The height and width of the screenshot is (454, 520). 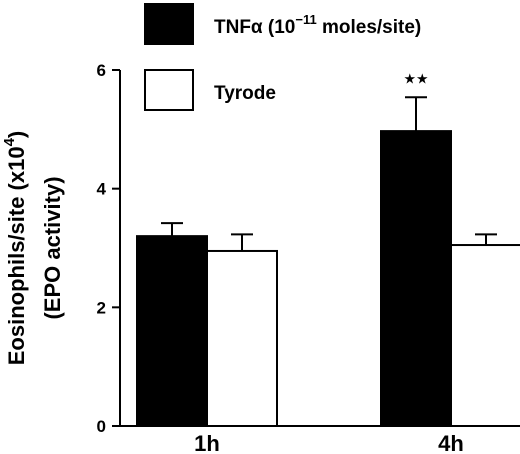 I want to click on legend-swatch-tyrode, so click(x=169, y=90).